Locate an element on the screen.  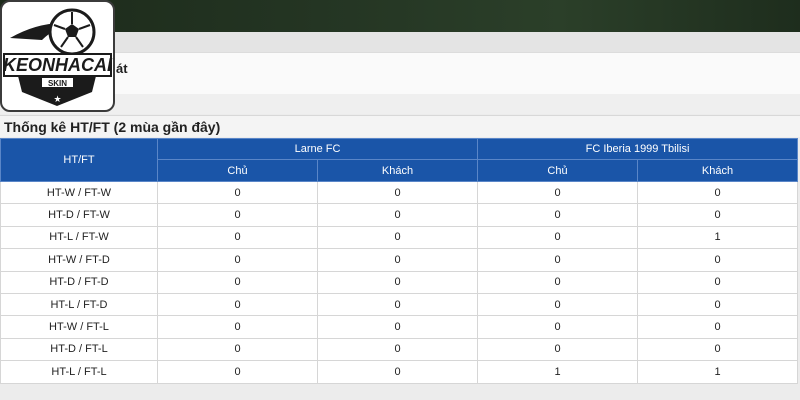
row-label: HT-L / FT-W is located at coordinates (79, 237).